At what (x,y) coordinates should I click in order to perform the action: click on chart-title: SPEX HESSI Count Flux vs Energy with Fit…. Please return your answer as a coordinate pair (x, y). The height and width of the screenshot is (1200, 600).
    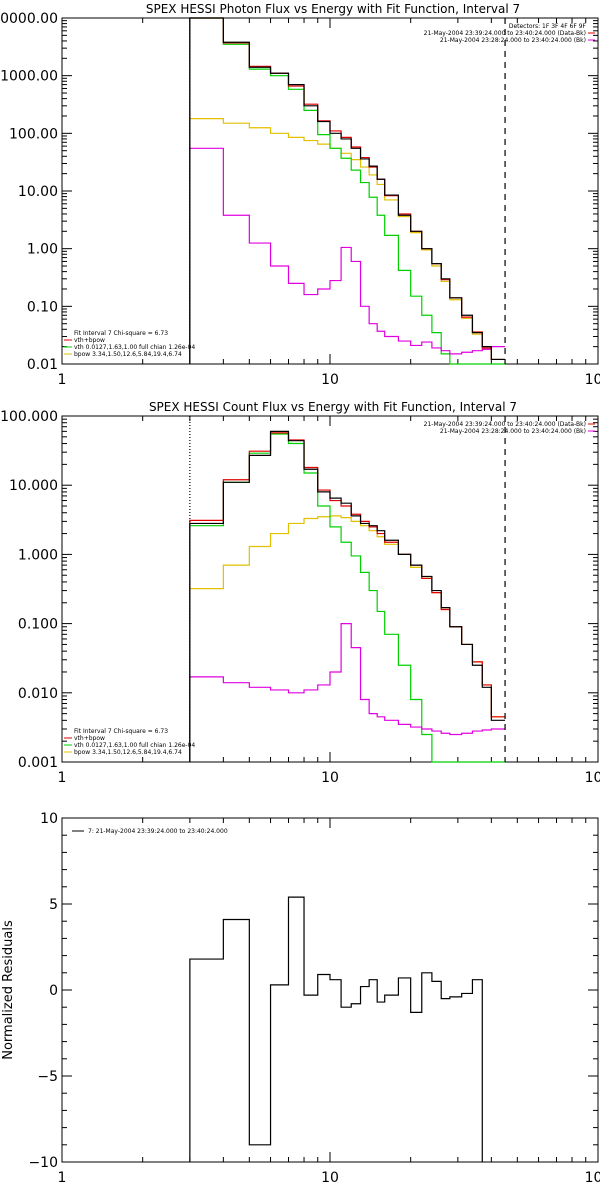
    Looking at the image, I should click on (333, 407).